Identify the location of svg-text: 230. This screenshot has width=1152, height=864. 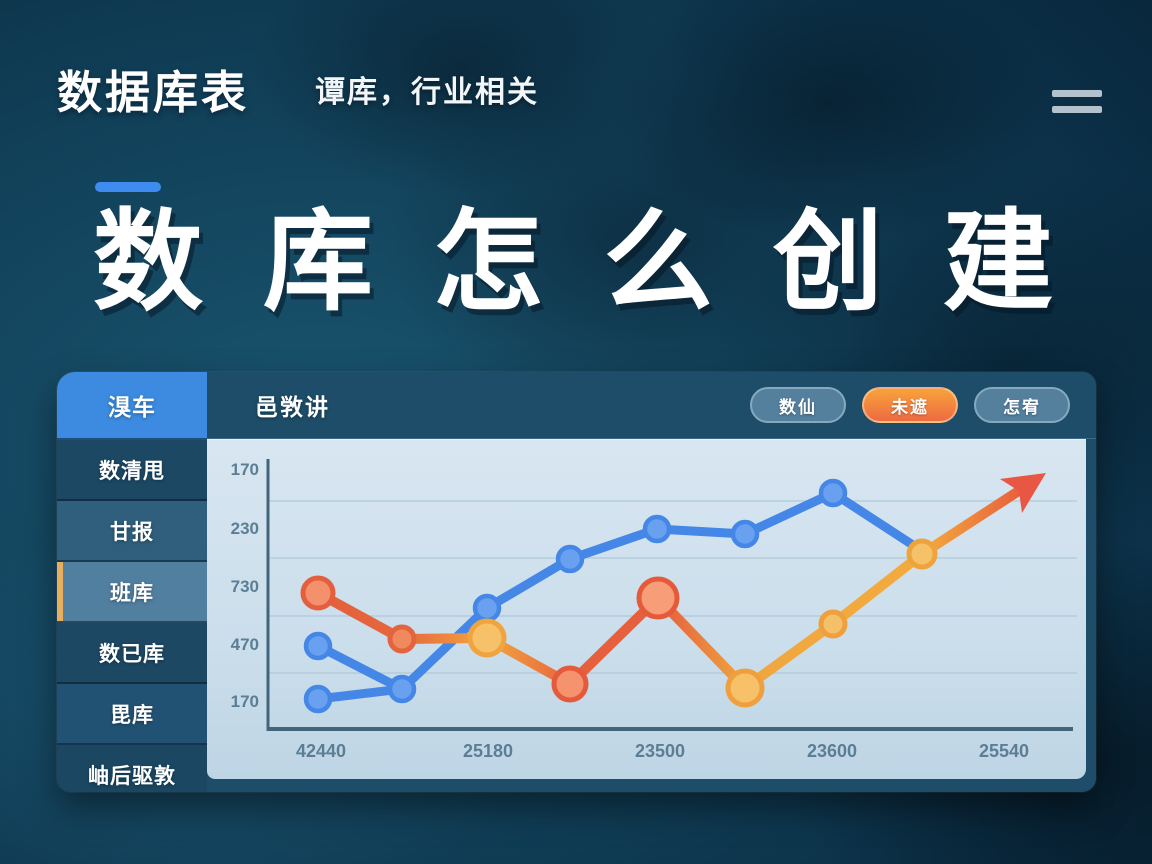
(245, 528).